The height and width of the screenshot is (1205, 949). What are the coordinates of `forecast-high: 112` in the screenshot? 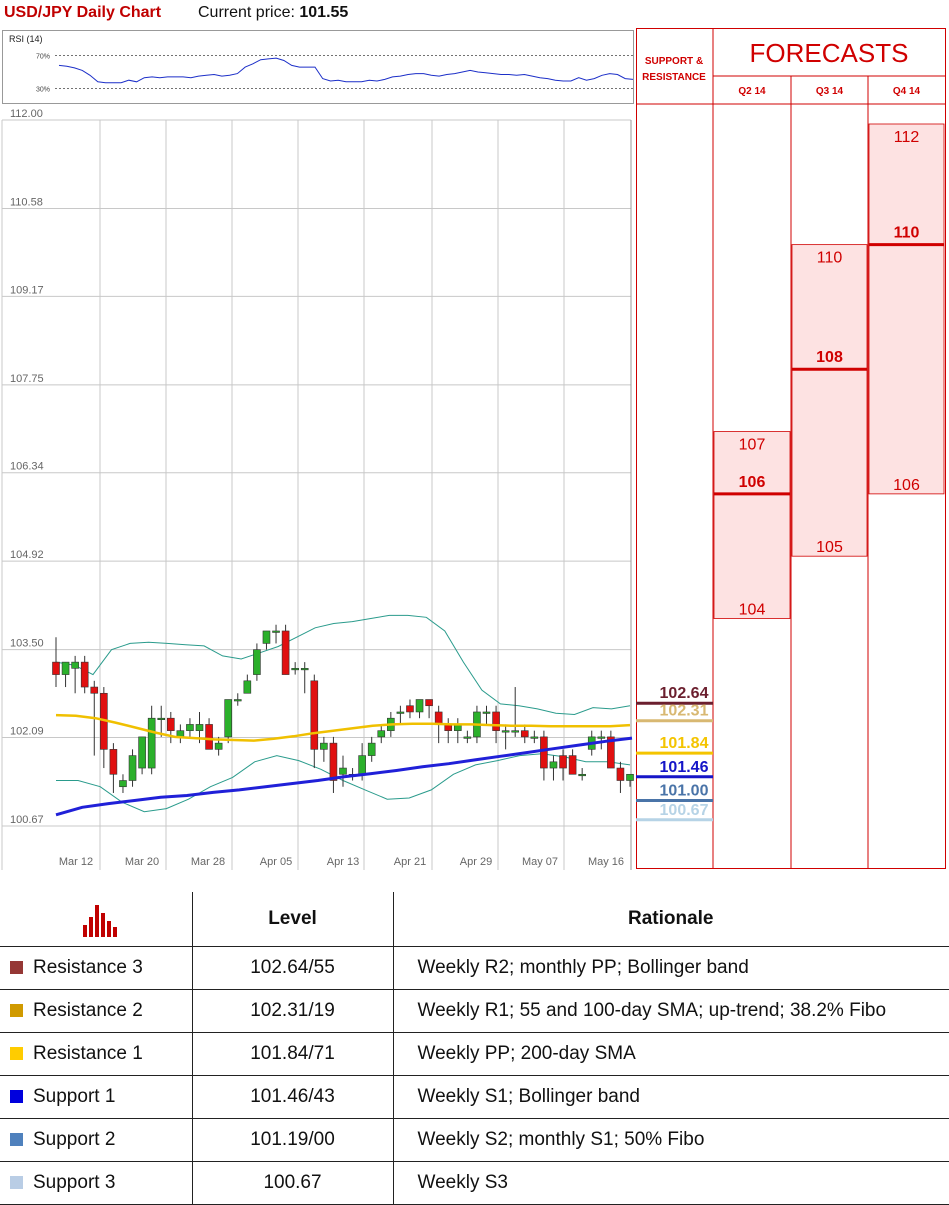 It's located at (907, 137).